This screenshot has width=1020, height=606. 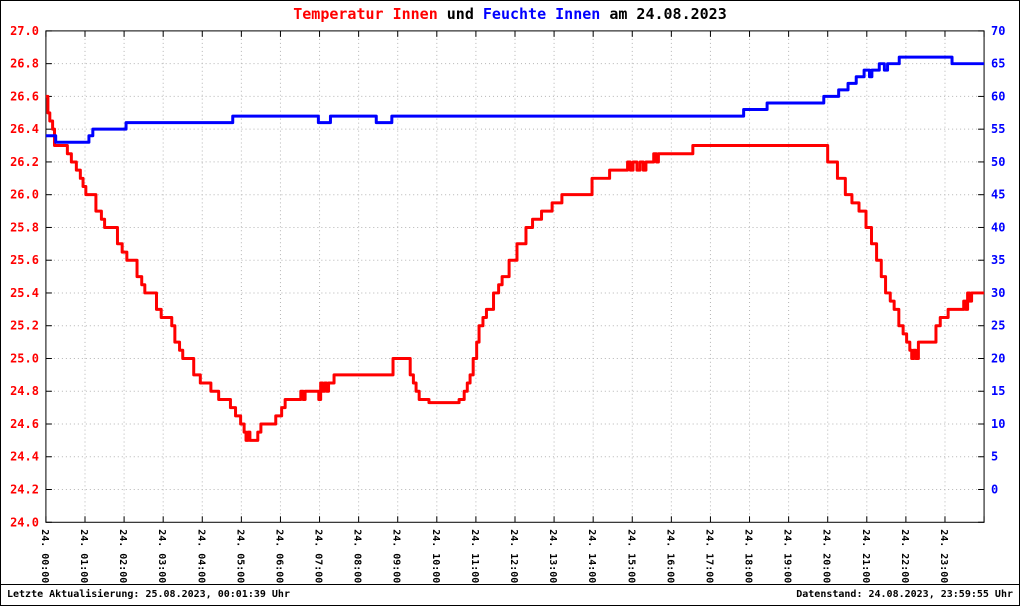 What do you see at coordinates (515, 99) in the screenshot?
I see `humidity-line` at bounding box center [515, 99].